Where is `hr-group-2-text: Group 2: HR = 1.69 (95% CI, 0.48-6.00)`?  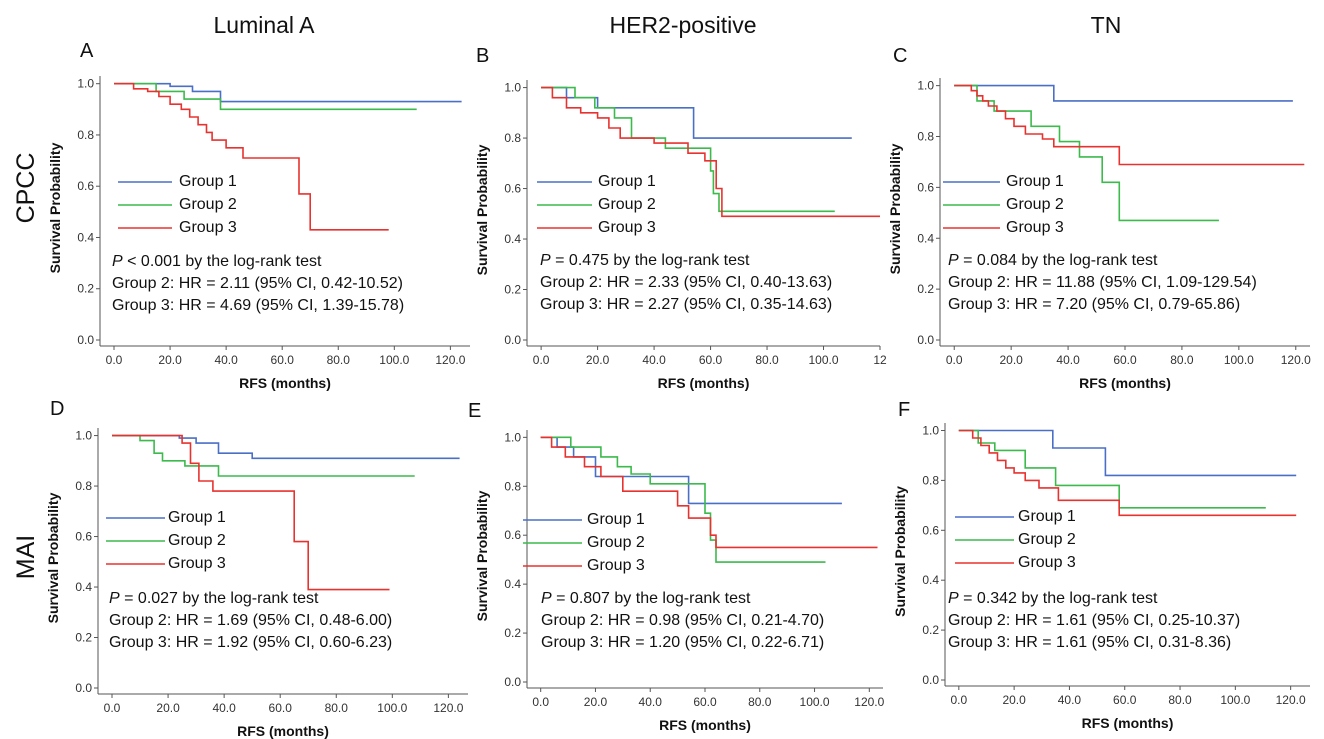
hr-group-2-text: Group 2: HR = 1.69 (95% CI, 0.48-6.00) is located at coordinates (250, 620).